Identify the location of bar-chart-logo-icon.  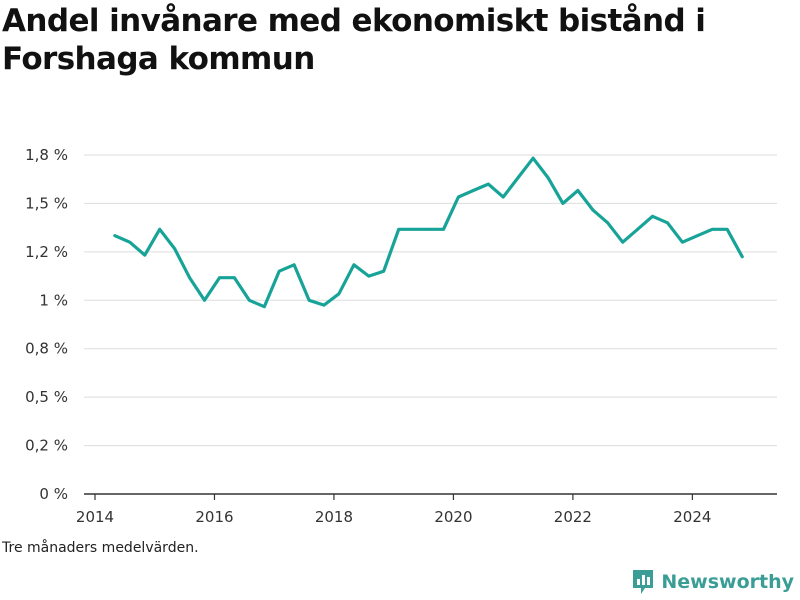
(643, 582).